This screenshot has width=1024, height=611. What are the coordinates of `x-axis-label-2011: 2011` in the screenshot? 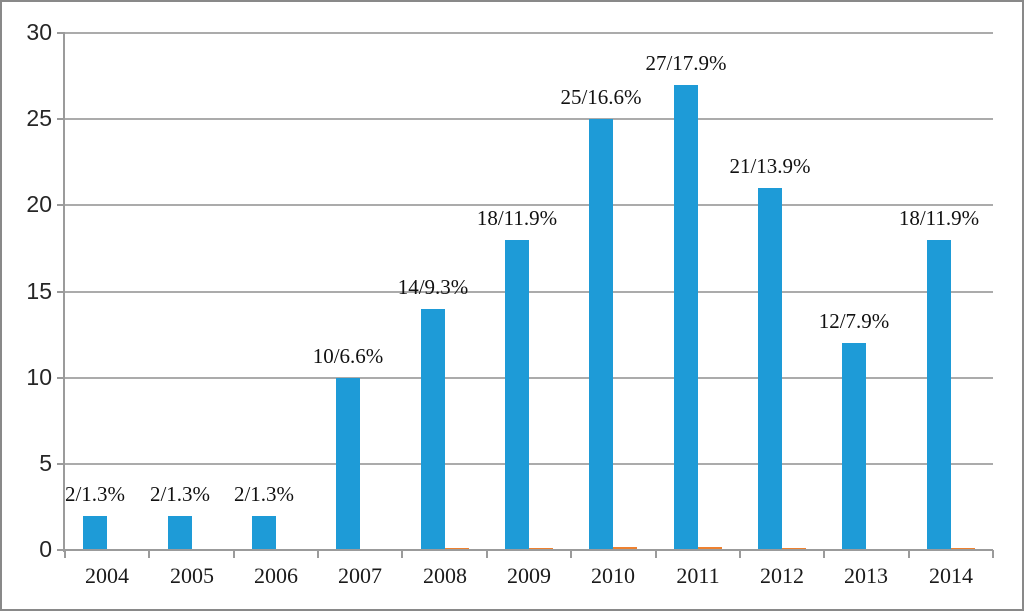 It's located at (698, 575).